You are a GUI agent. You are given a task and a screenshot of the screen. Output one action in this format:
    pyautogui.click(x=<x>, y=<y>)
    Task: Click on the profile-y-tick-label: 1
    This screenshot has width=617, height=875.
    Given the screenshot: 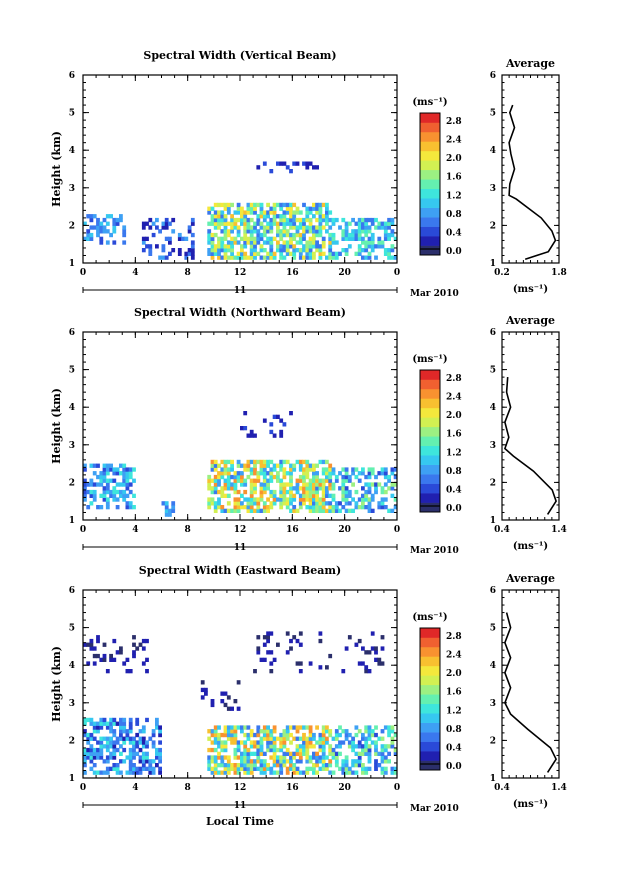 What is the action you would take?
    pyautogui.click(x=493, y=521)
    